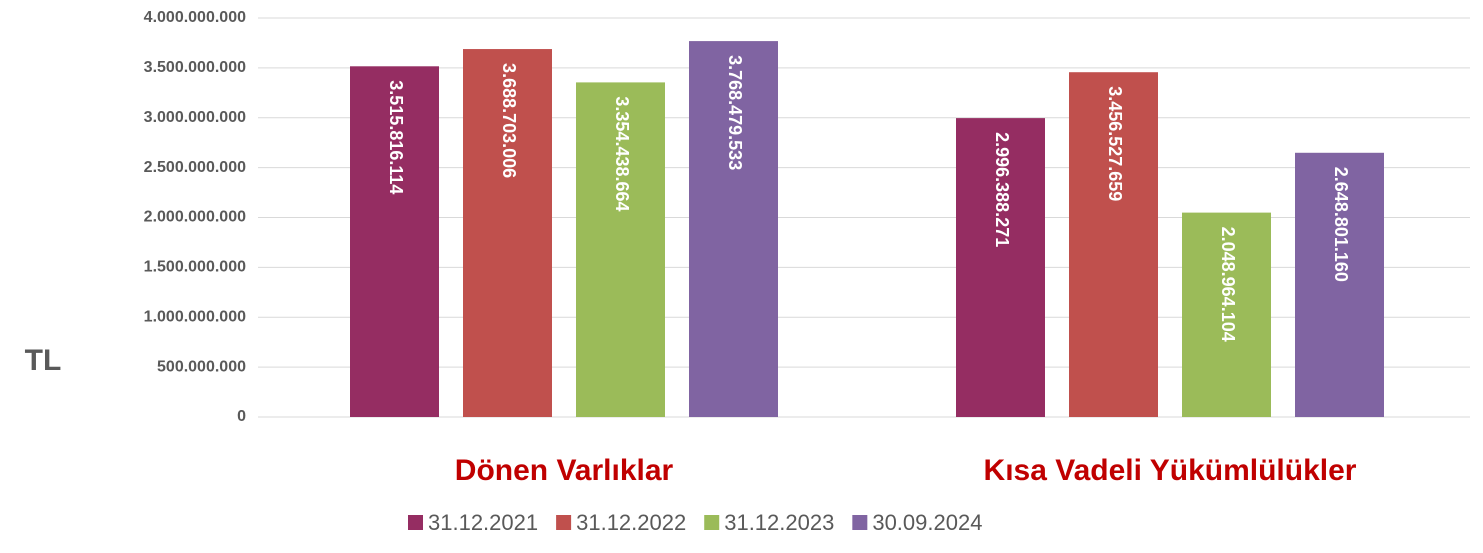 Image resolution: width=1483 pixels, height=553 pixels. I want to click on category-label: Kısa Vadeli Yükümlülükler, so click(1170, 470).